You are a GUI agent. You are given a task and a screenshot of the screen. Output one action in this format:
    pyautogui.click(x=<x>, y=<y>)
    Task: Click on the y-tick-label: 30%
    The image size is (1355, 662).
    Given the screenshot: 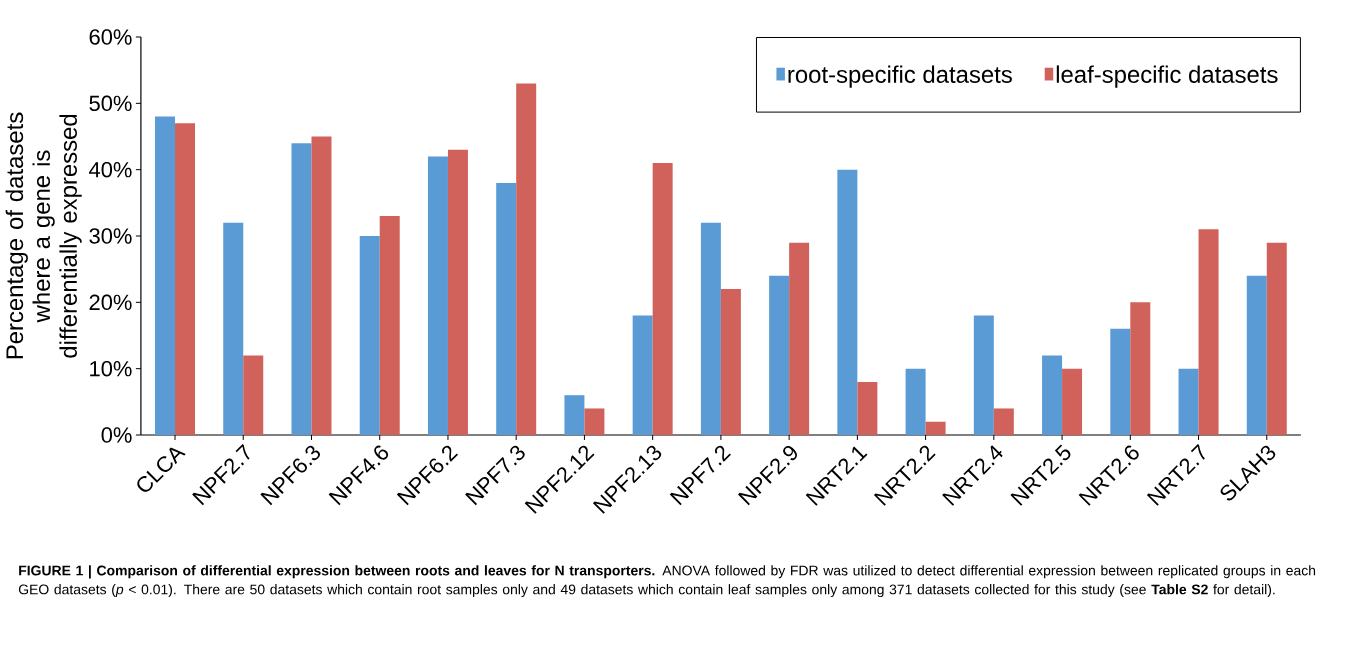 What is the action you would take?
    pyautogui.click(x=110, y=236)
    